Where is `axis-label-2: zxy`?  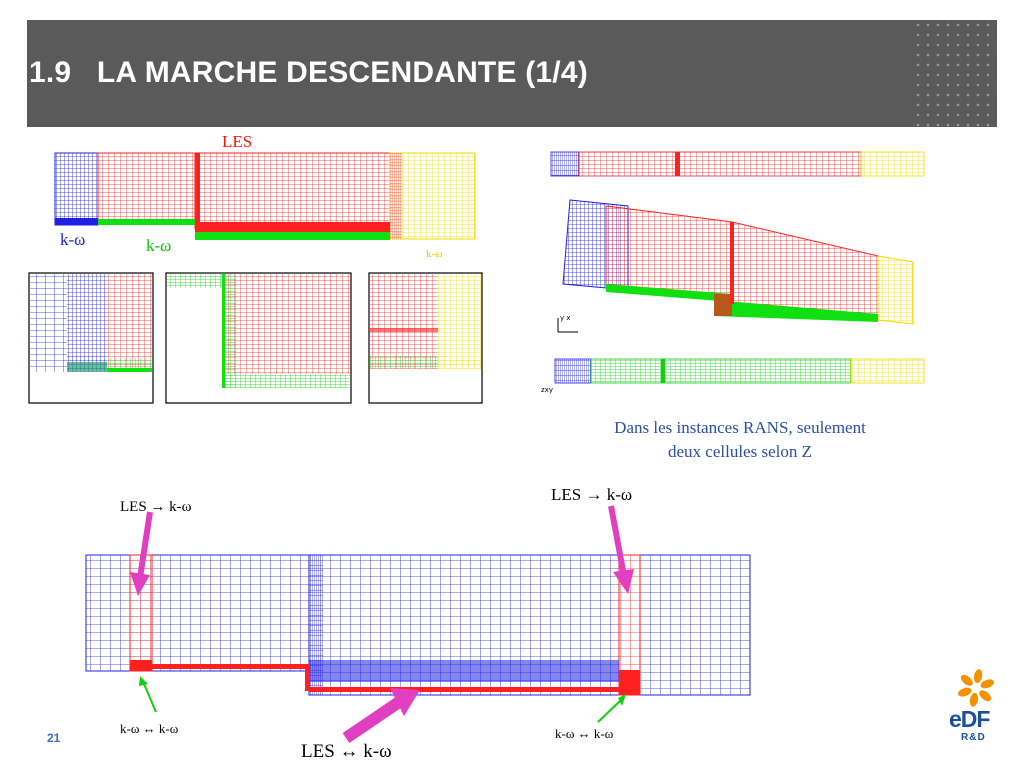
axis-label-2: zxy is located at coordinates (547, 390).